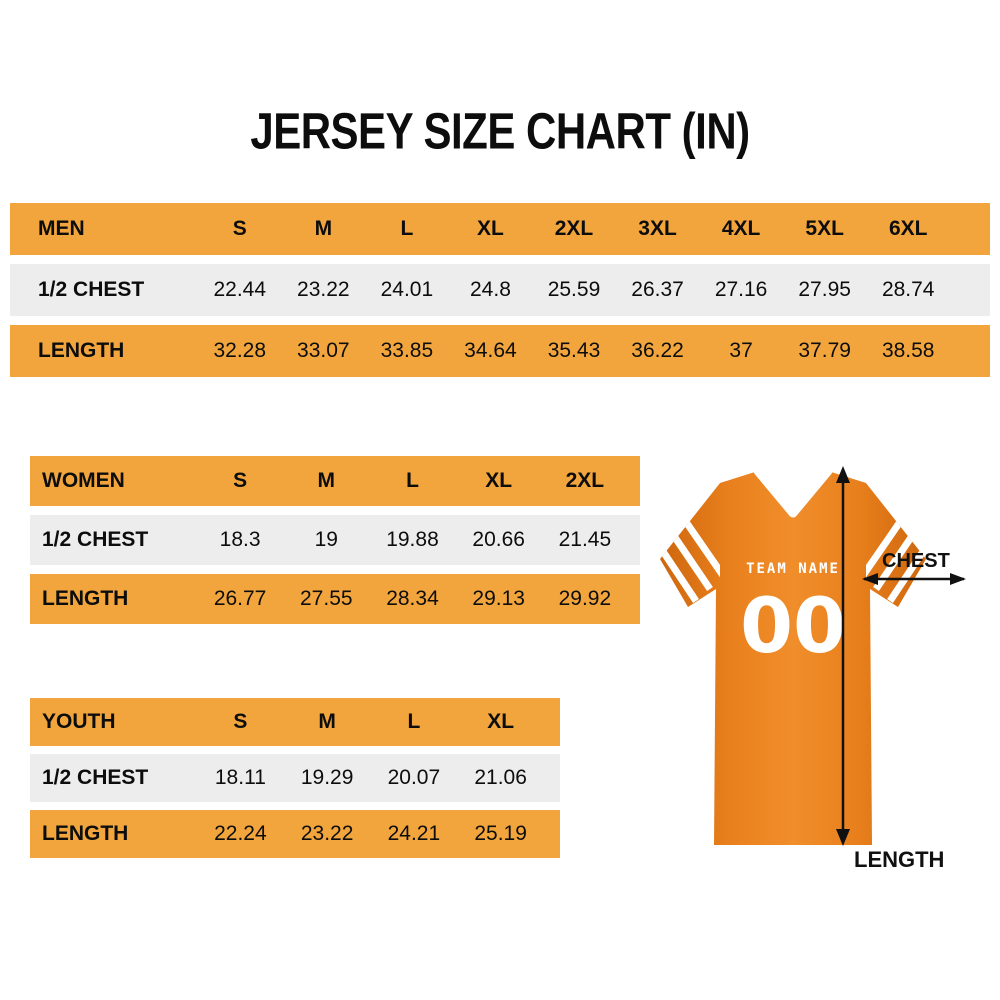 The width and height of the screenshot is (1000, 1000). I want to click on men-1-2-chest-row-cell-5: 25.59, so click(574, 289).